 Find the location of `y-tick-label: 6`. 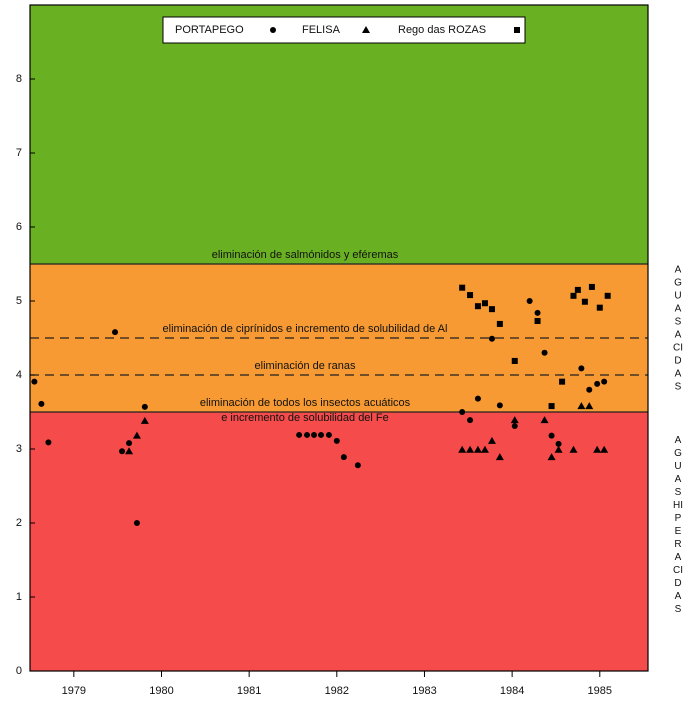

y-tick-label: 6 is located at coordinates (19, 227).